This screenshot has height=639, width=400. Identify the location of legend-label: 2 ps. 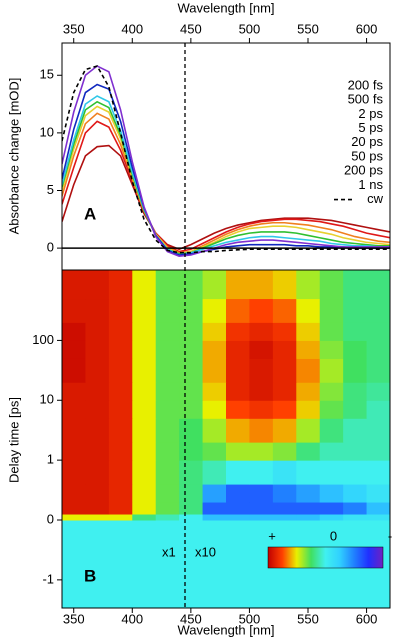
(370, 113).